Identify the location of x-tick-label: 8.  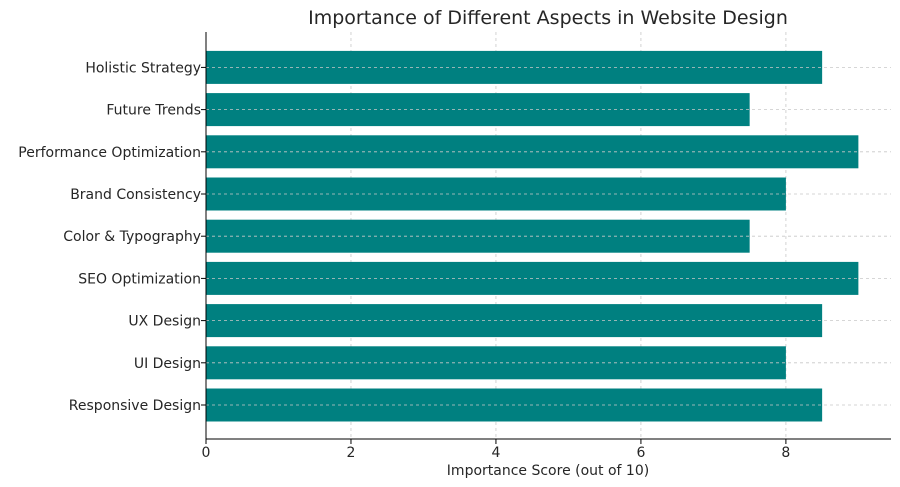
(785, 453).